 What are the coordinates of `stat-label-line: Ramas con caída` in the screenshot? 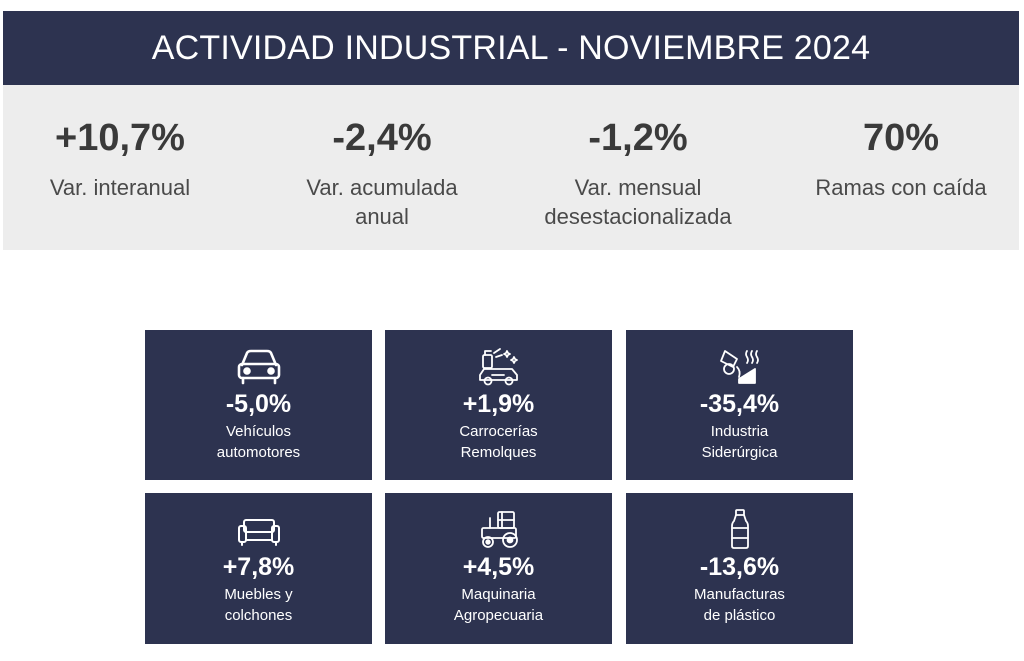 It's located at (901, 187).